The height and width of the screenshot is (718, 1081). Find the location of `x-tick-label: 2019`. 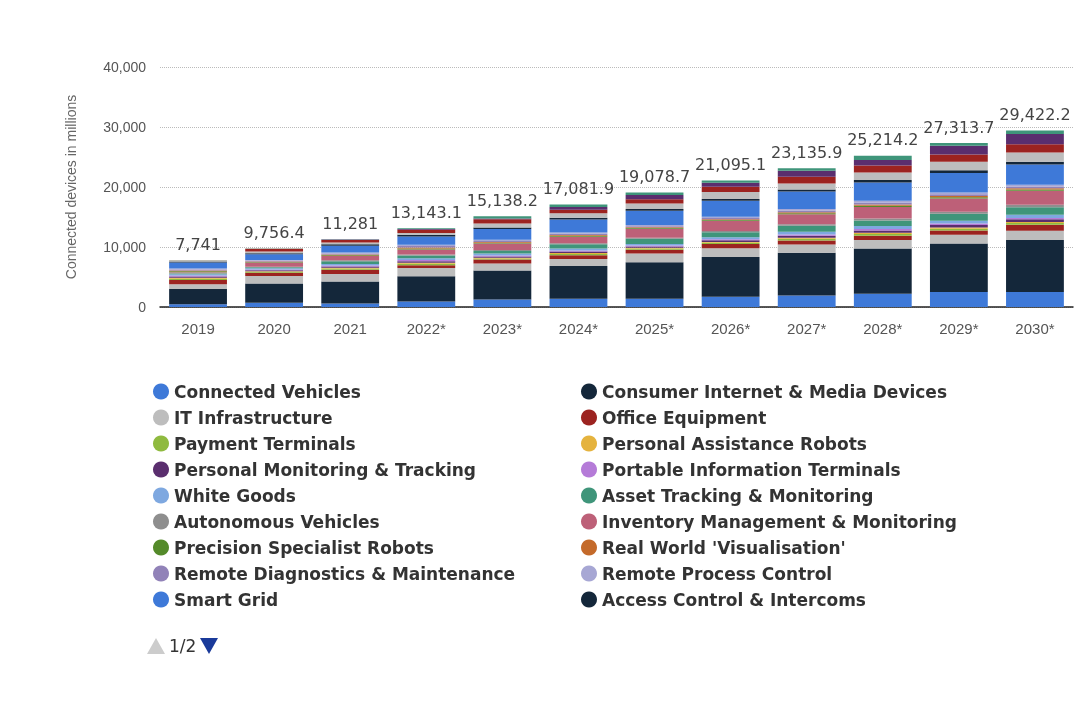

x-tick-label: 2019 is located at coordinates (198, 328).